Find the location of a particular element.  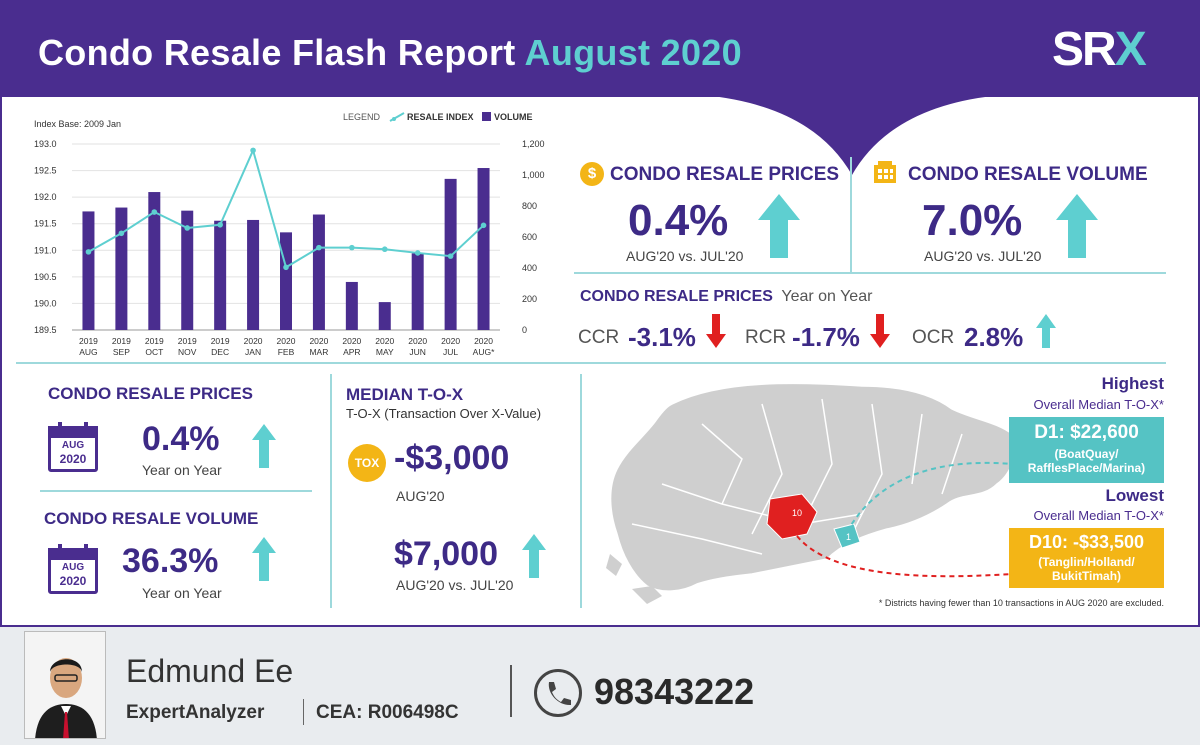

srx-logo: SRX is located at coordinates (1099, 49).